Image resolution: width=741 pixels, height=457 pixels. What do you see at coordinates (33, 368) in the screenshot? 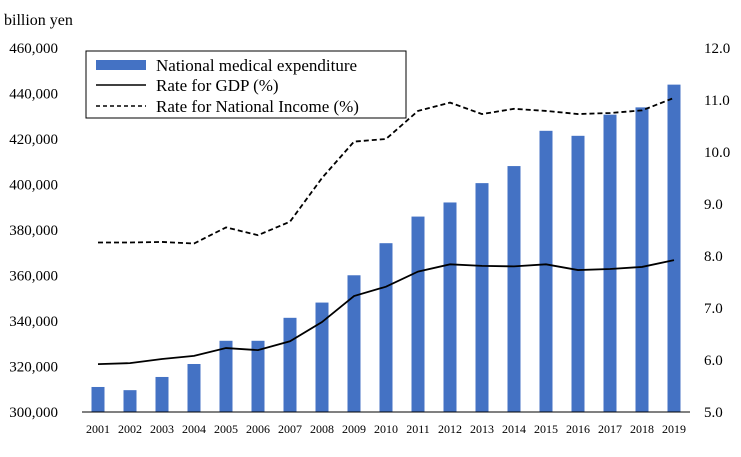
I see `left-tick-label: 320,000` at bounding box center [33, 368].